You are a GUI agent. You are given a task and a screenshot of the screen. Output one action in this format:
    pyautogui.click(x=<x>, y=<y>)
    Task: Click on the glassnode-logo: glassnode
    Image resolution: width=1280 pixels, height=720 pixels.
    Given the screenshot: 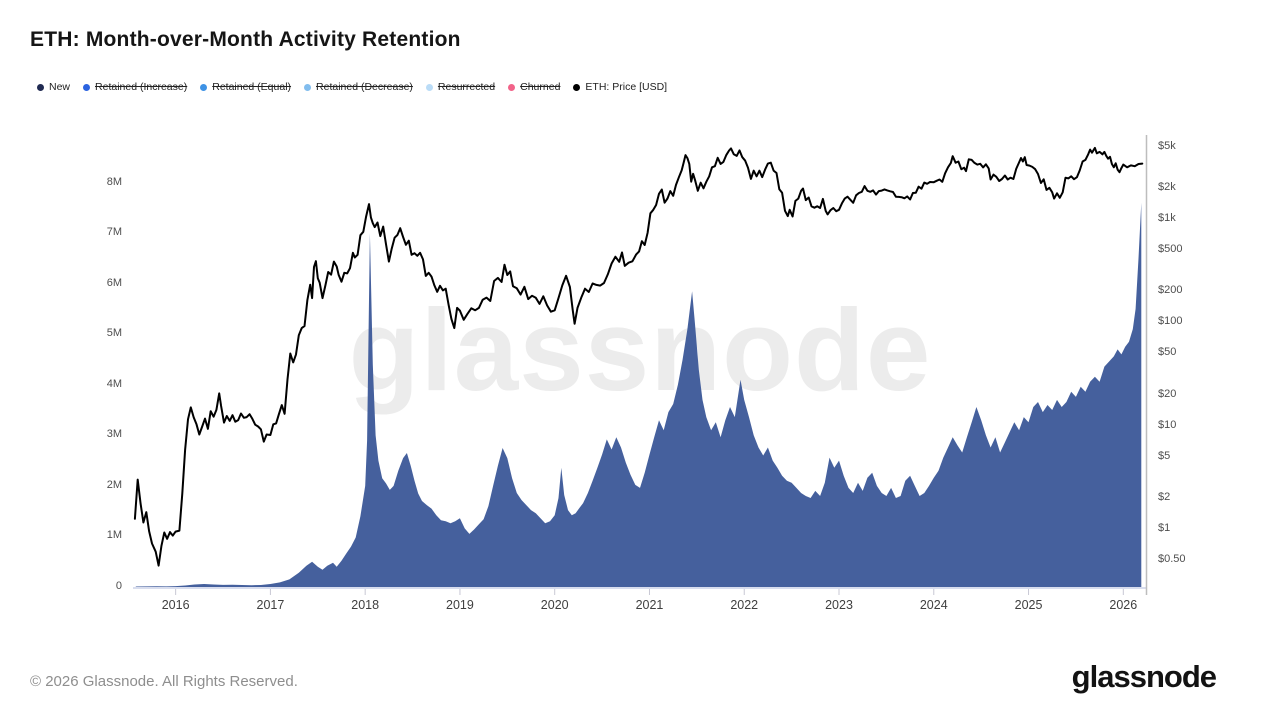 What is the action you would take?
    pyautogui.click(x=1144, y=676)
    